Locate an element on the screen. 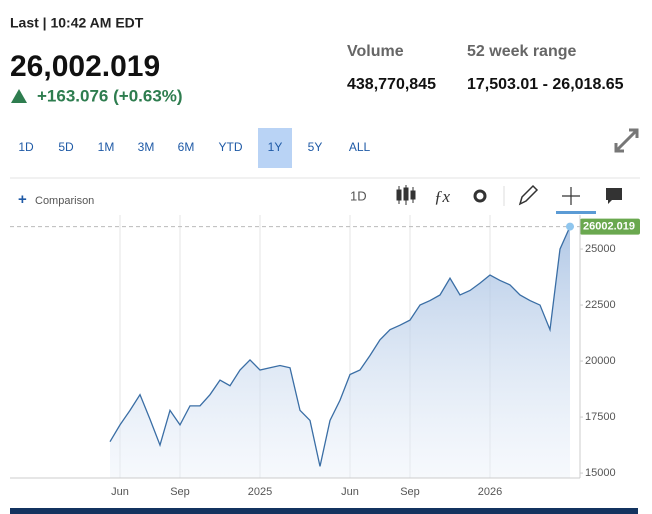  range-button: 5Y is located at coordinates (315, 147).